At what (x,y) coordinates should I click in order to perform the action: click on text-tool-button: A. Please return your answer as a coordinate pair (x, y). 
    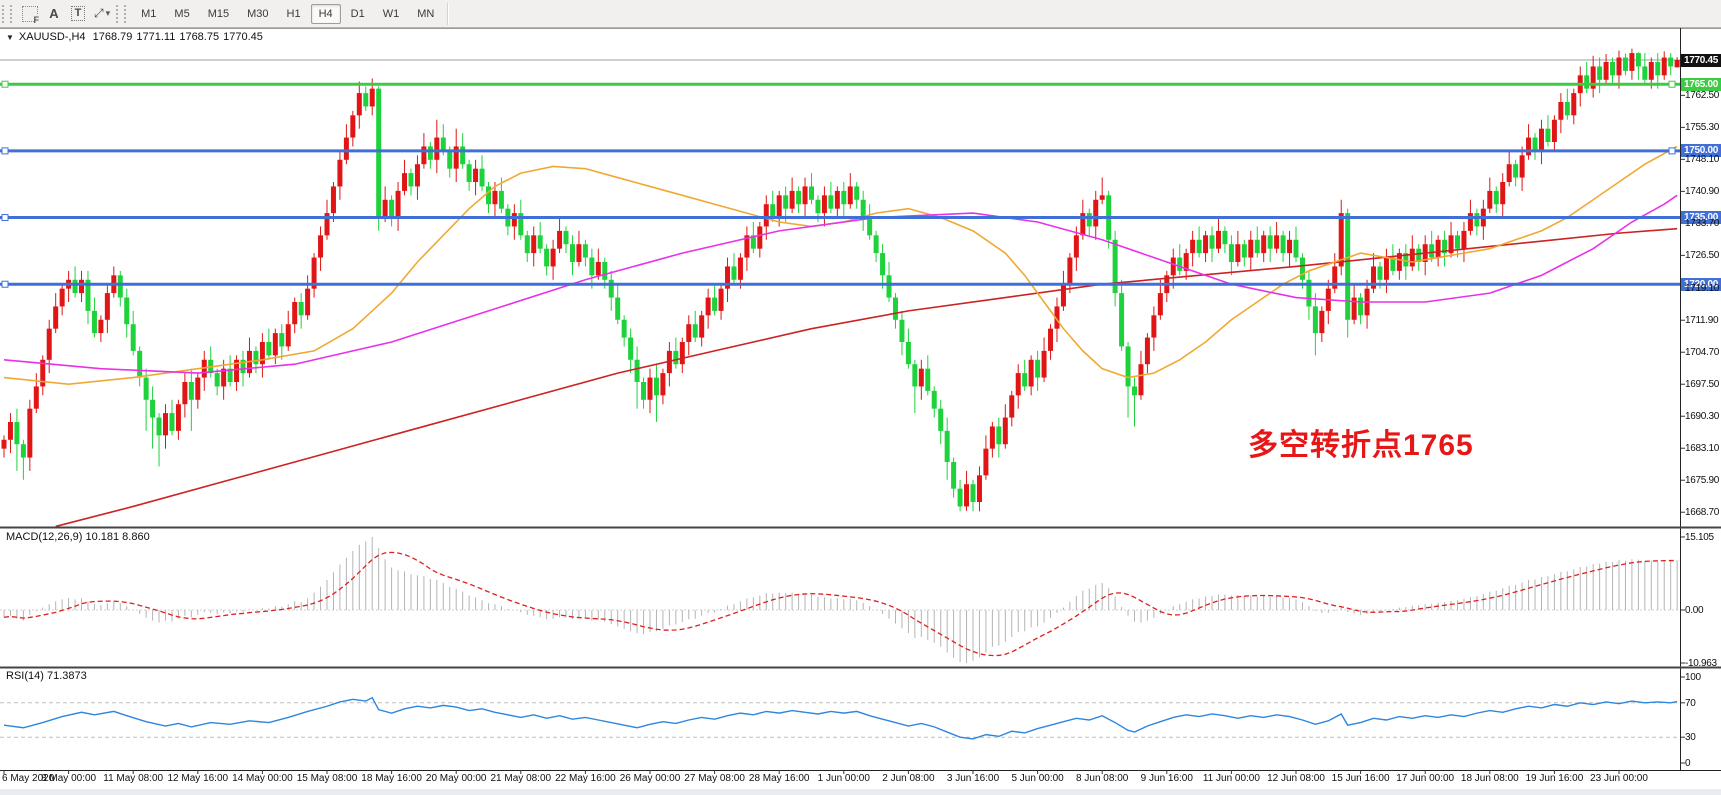
    Looking at the image, I should click on (54, 14).